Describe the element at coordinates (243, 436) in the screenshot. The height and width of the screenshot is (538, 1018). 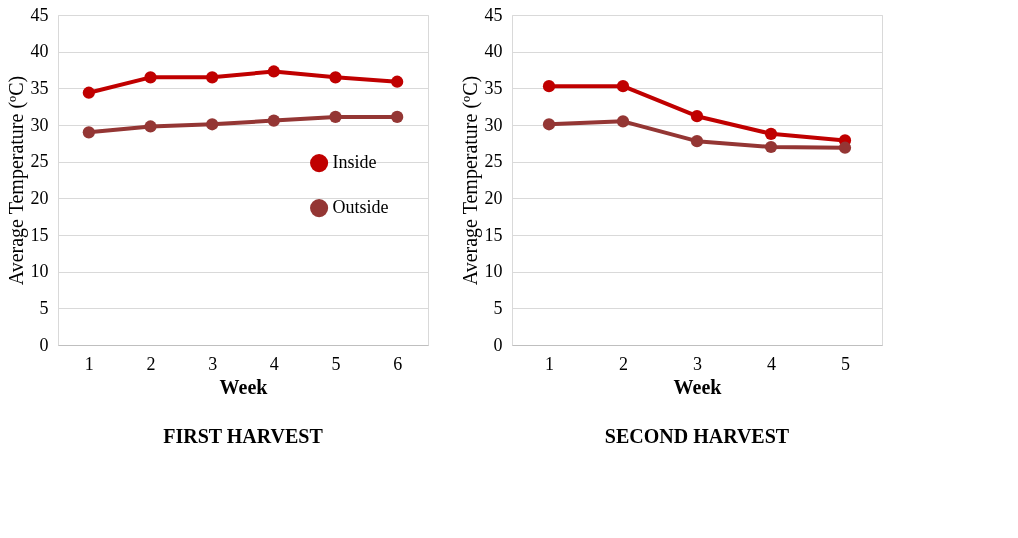
I see `text: FIRST HARVEST` at that location.